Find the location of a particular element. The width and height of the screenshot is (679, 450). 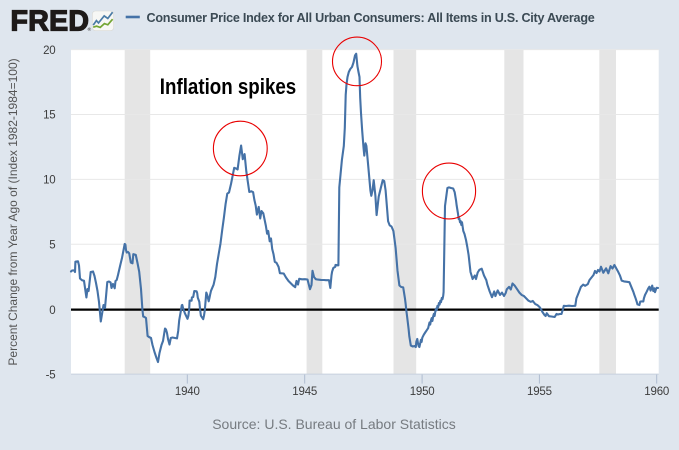

svg-text: 15 is located at coordinates (49, 116).